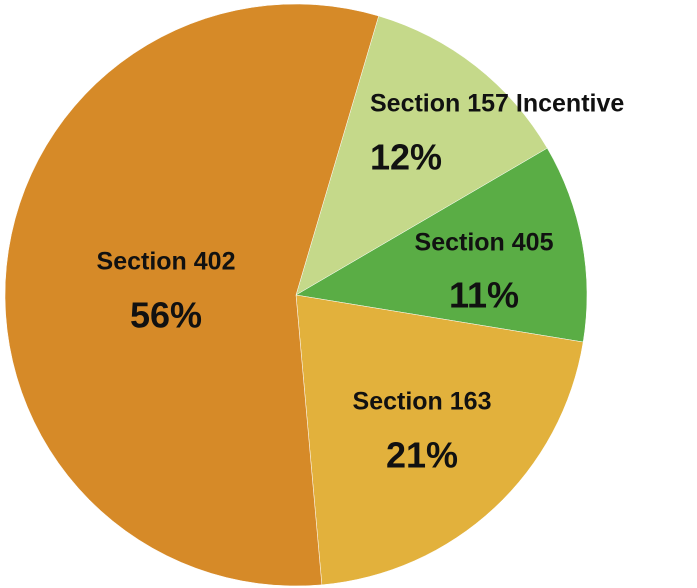 The image size is (697, 588). I want to click on slice-label: Section 157 Incentive, so click(497, 104).